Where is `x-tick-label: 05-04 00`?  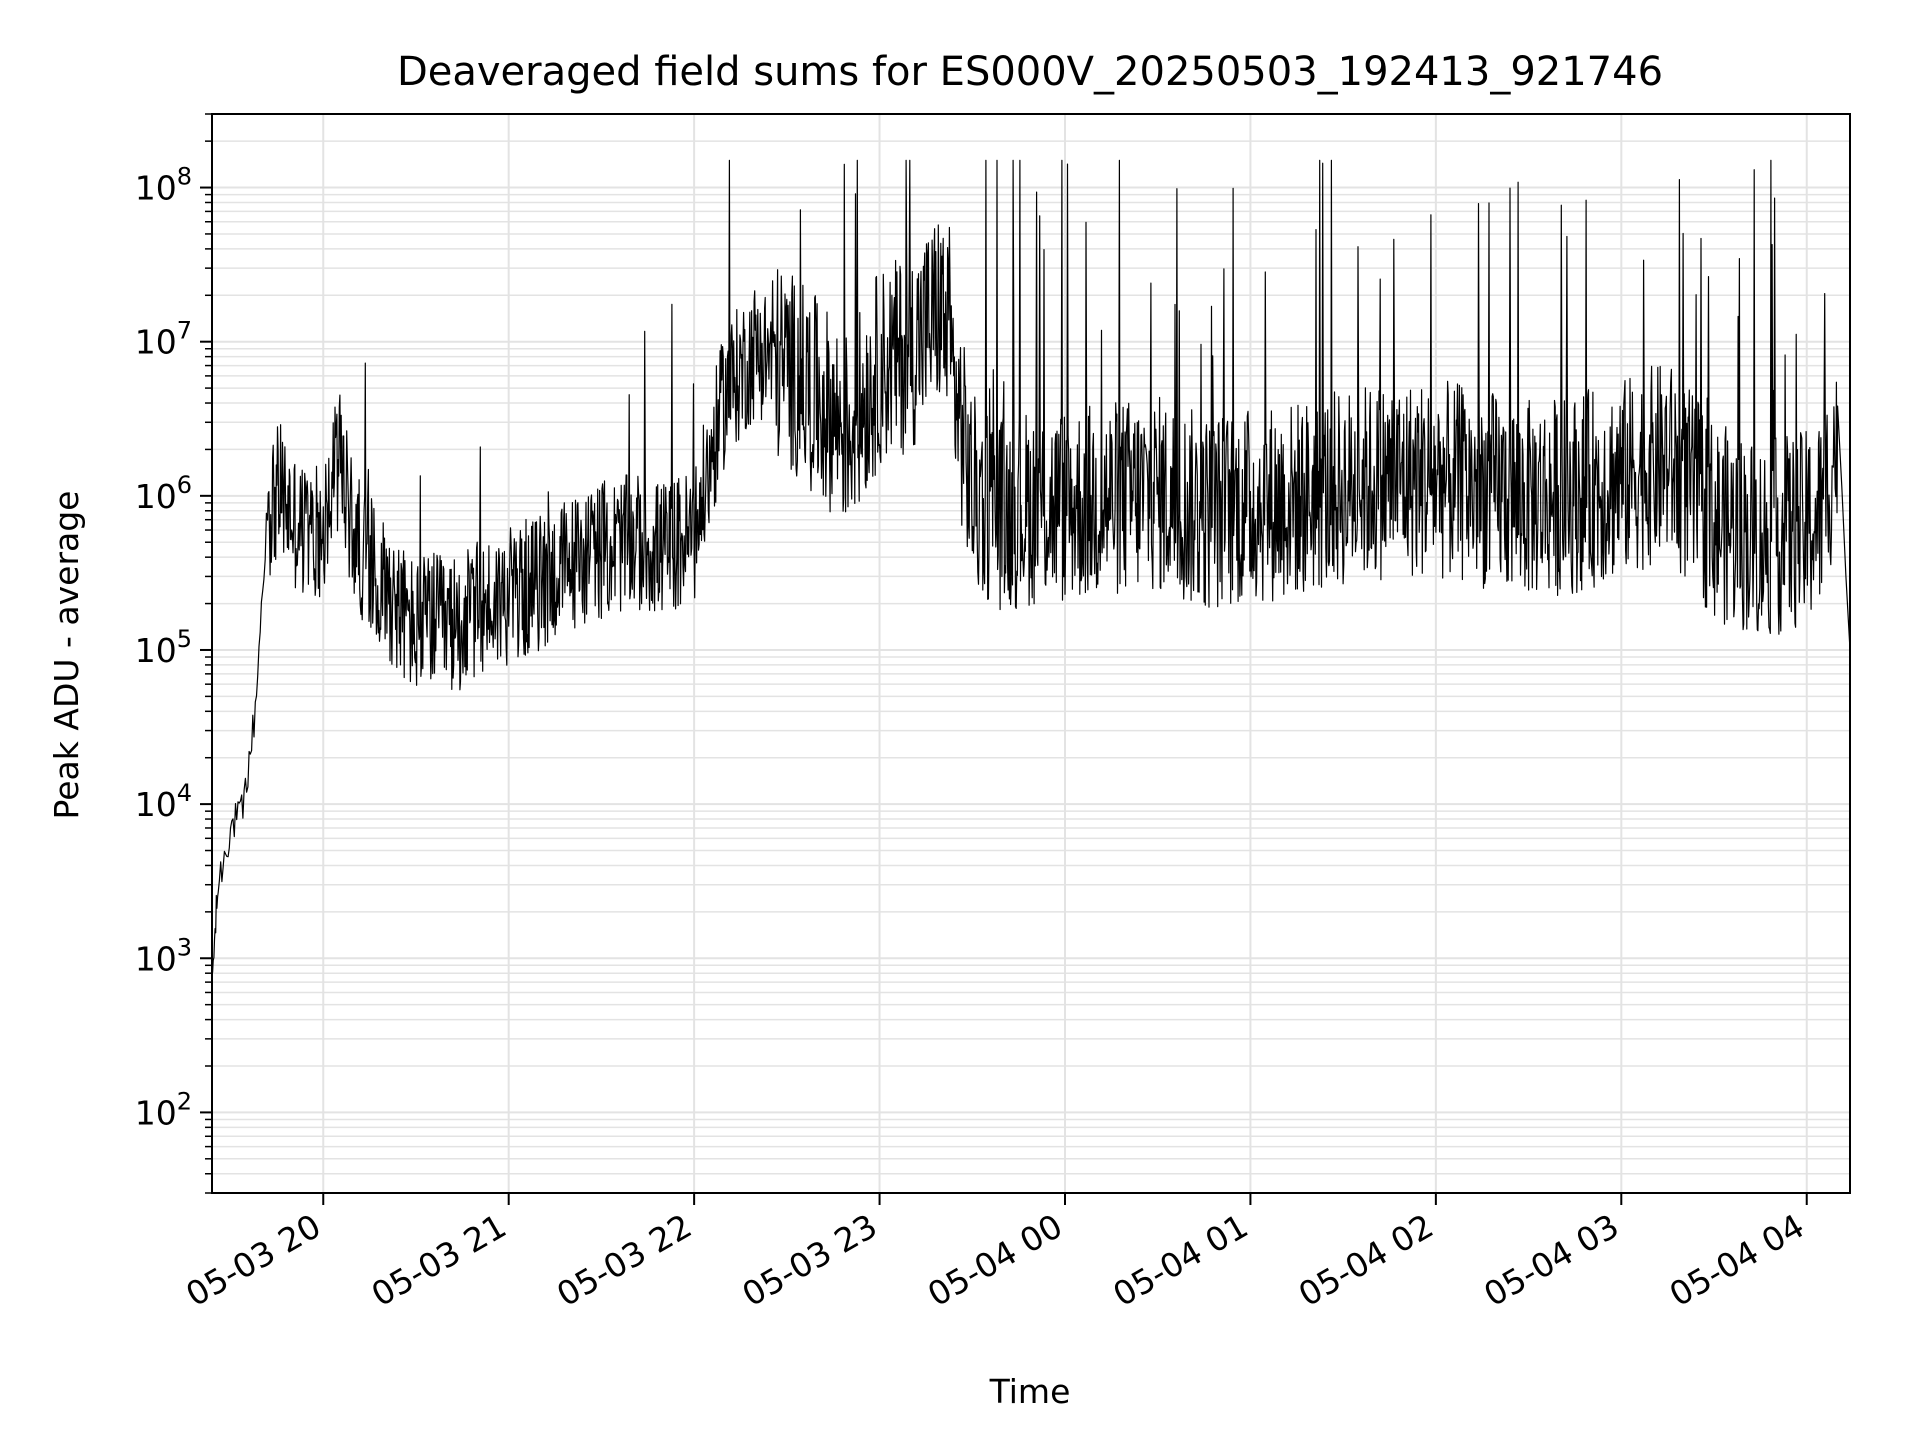 x-tick-label: 05-04 00 is located at coordinates (995, 1260).